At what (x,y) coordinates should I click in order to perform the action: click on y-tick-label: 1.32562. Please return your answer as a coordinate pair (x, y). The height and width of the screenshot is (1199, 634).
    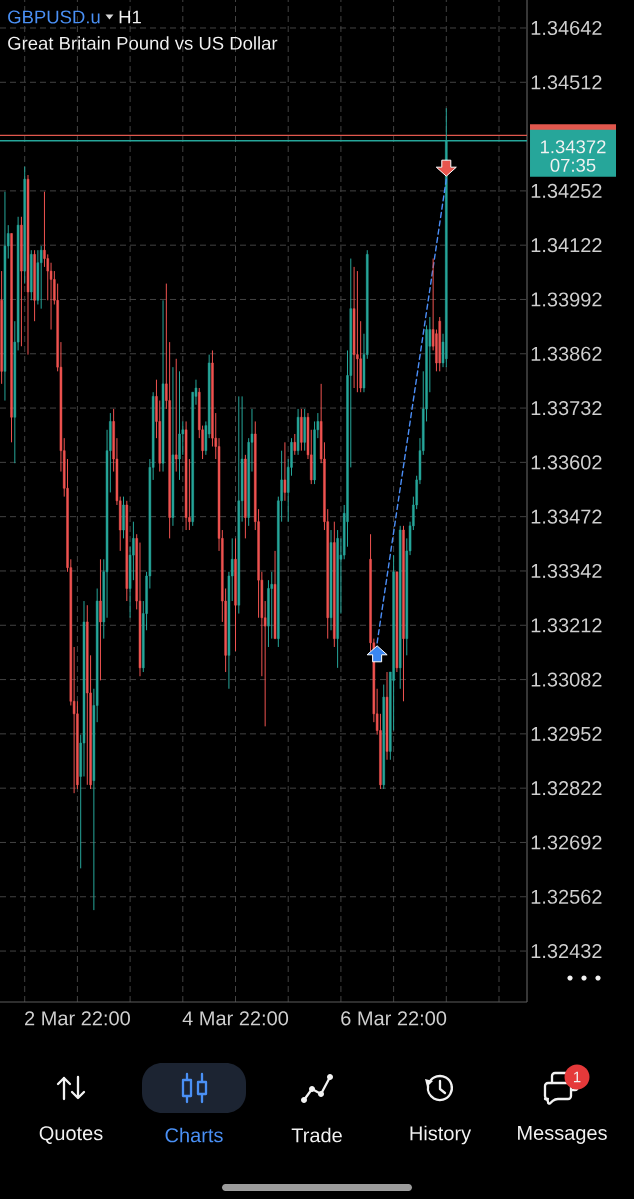
    Looking at the image, I should click on (566, 896).